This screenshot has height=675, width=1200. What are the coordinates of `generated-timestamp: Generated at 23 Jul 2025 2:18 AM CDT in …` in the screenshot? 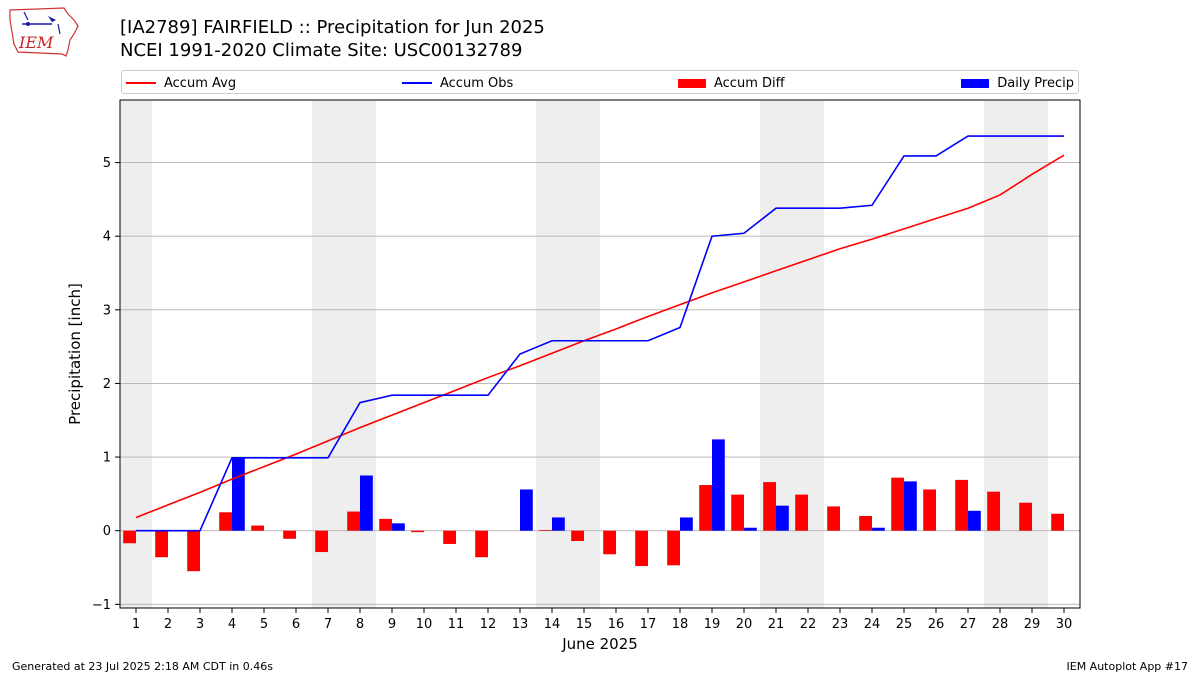 It's located at (142, 666).